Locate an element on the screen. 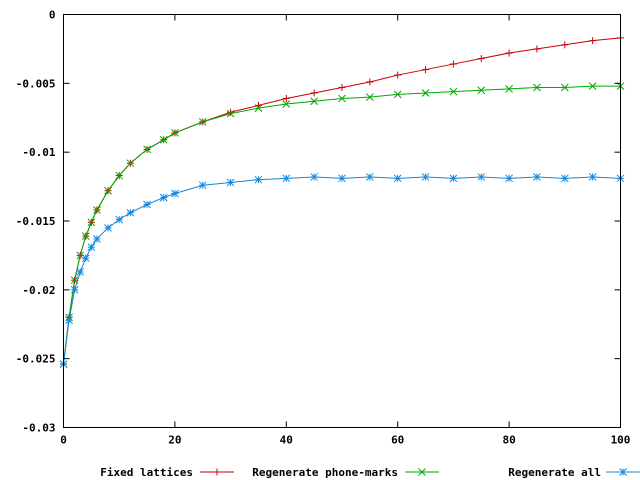 The width and height of the screenshot is (640, 480). x-tick-label: 80 is located at coordinates (508, 440).